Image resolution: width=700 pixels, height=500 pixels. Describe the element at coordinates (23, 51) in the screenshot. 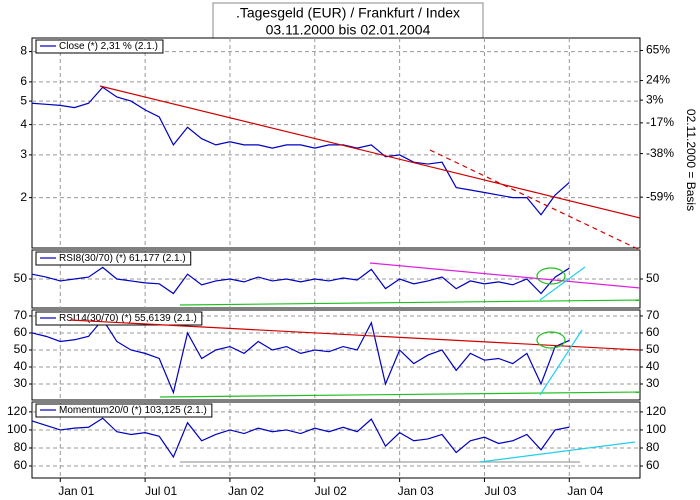

I see `y-tick-label: 8` at that location.